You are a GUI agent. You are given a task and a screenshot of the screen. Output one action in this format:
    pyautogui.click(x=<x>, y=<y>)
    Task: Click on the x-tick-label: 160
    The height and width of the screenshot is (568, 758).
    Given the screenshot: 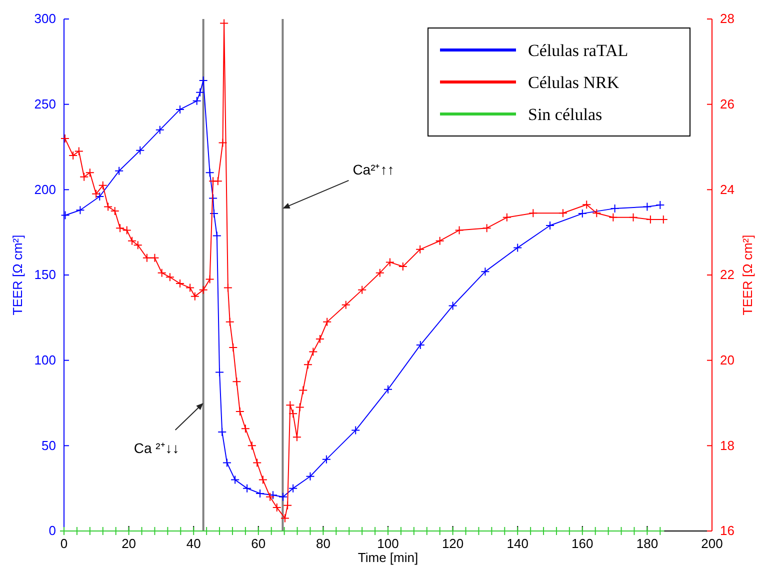 What is the action you would take?
    pyautogui.click(x=583, y=544)
    